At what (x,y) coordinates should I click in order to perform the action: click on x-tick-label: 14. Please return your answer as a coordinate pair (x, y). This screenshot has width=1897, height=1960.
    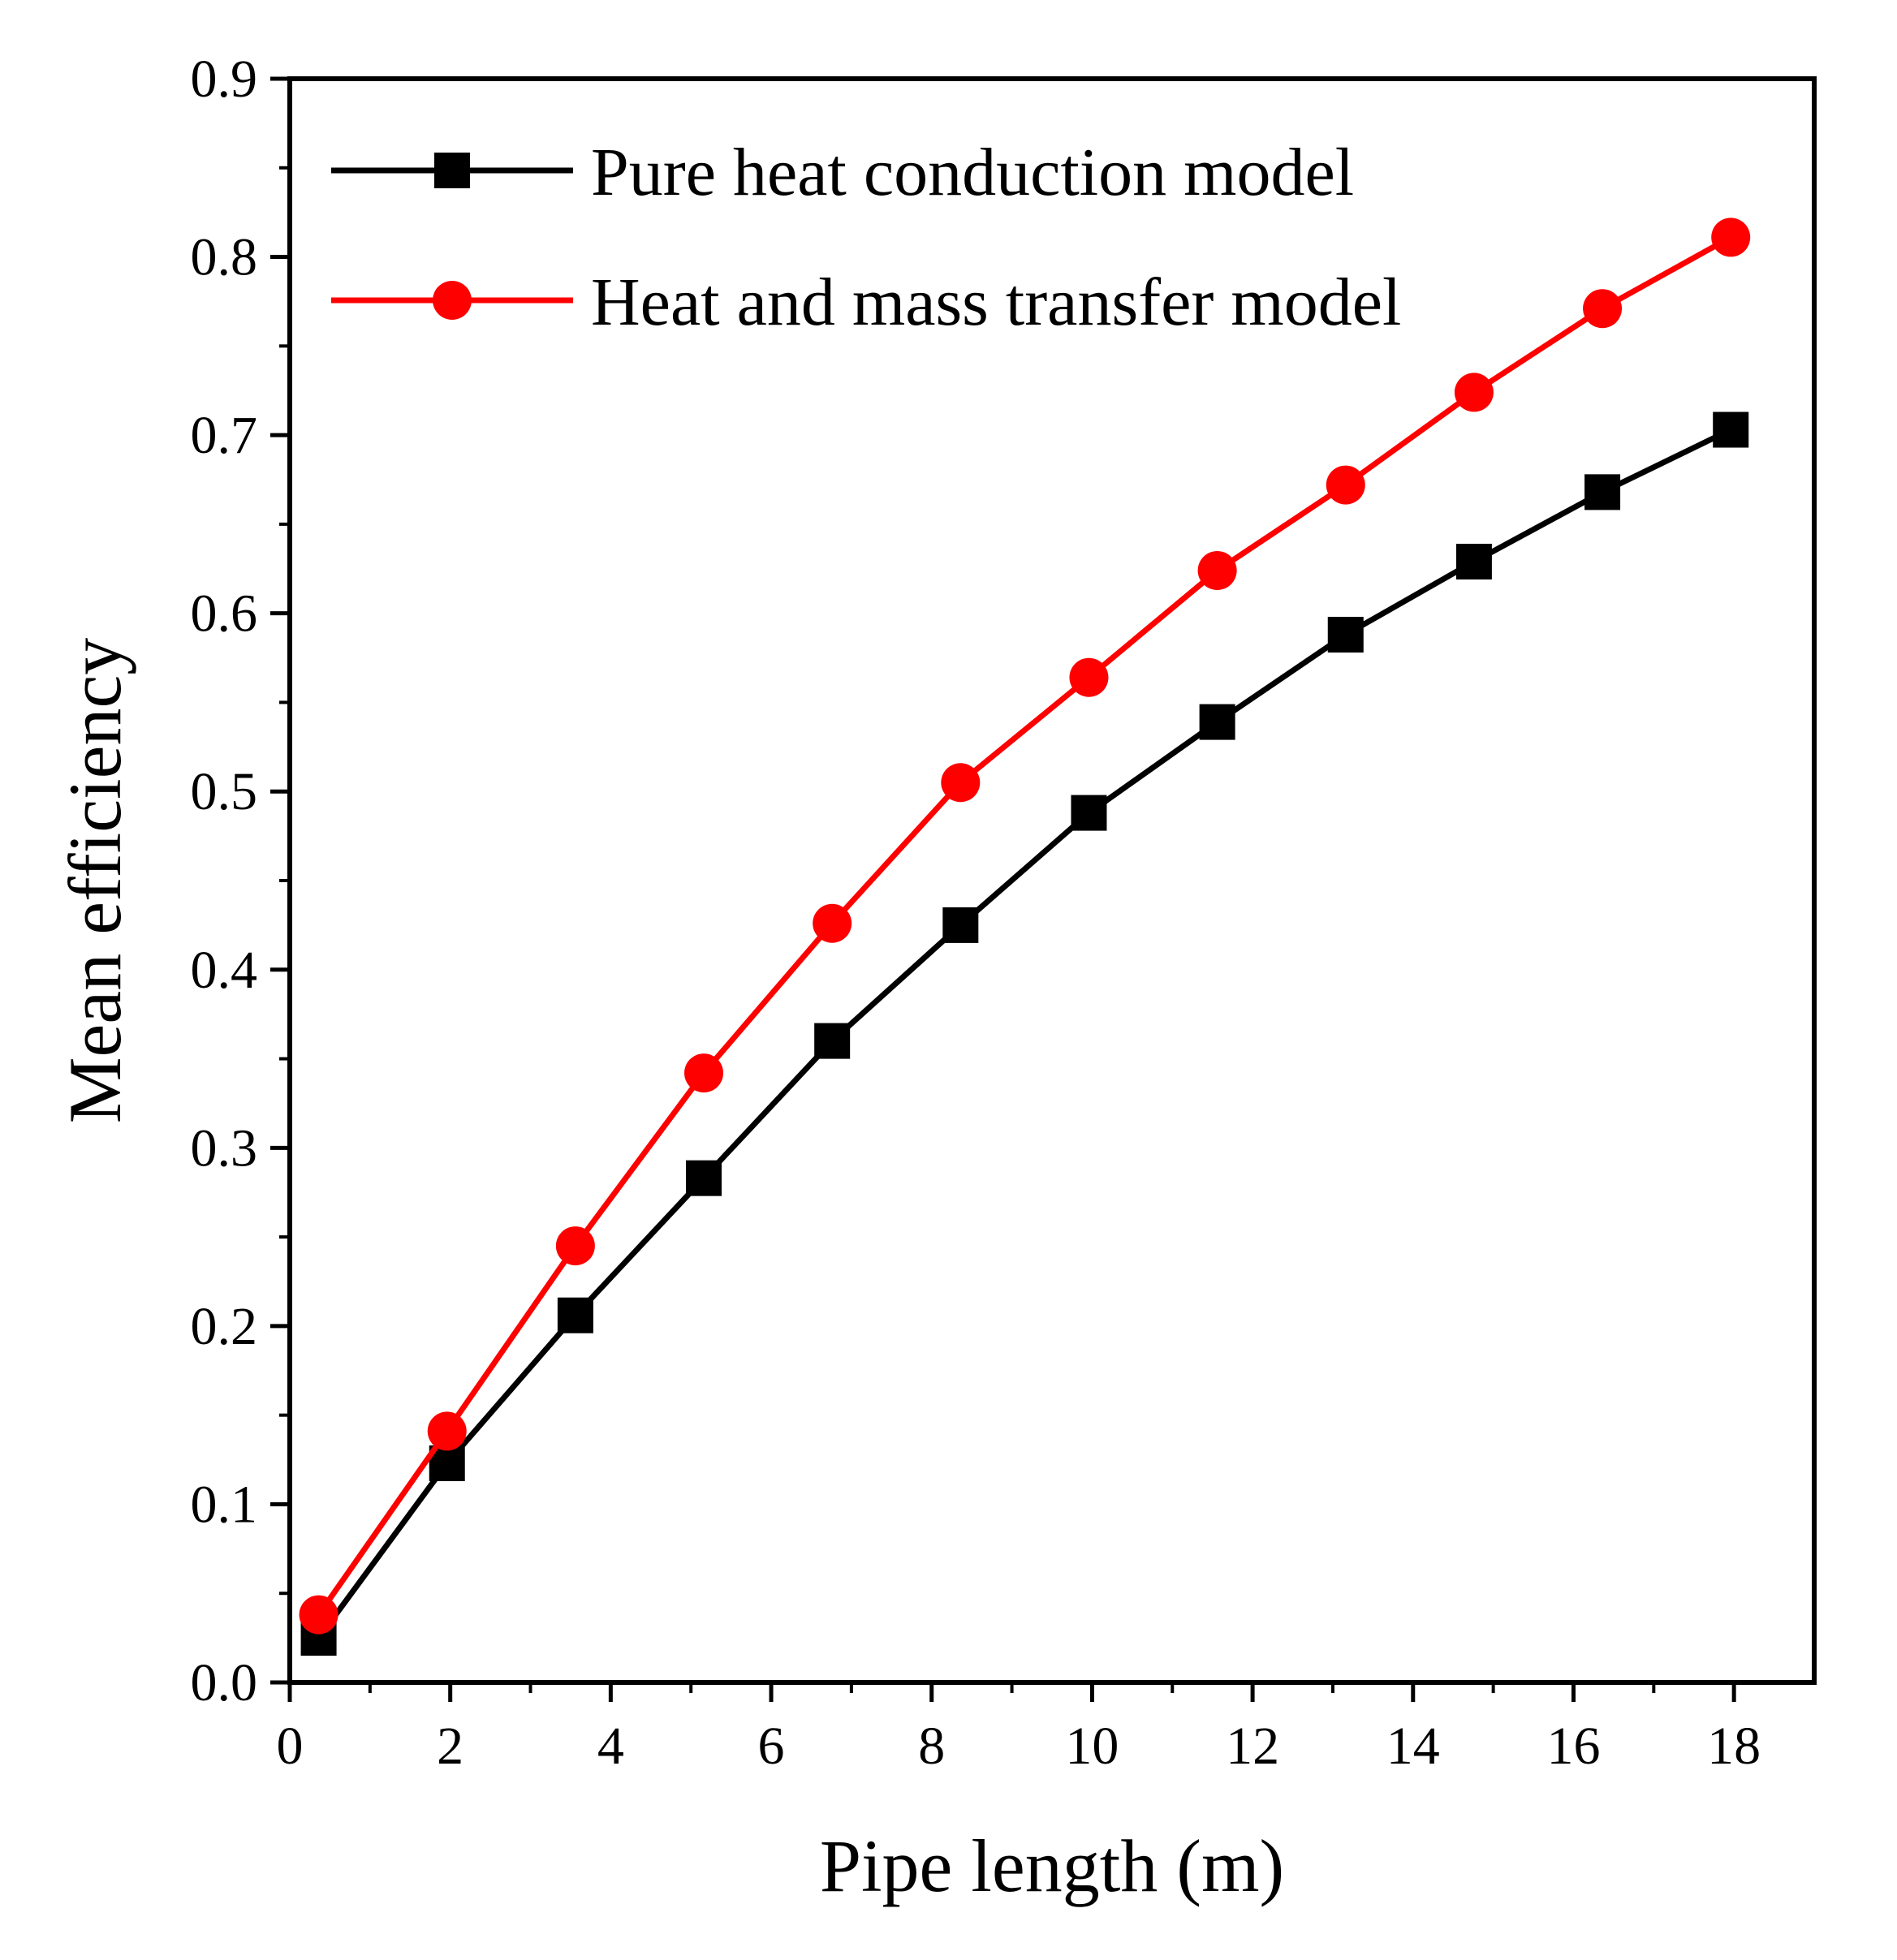
    Looking at the image, I should click on (1413, 1746).